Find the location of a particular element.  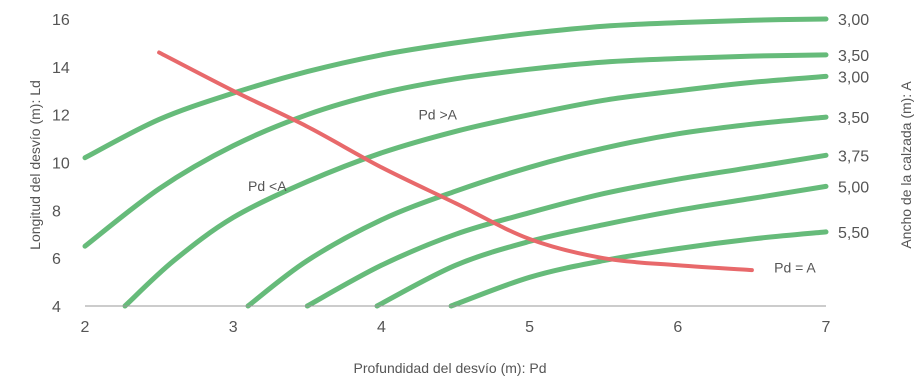

x-tick-label: 6 is located at coordinates (677, 327).